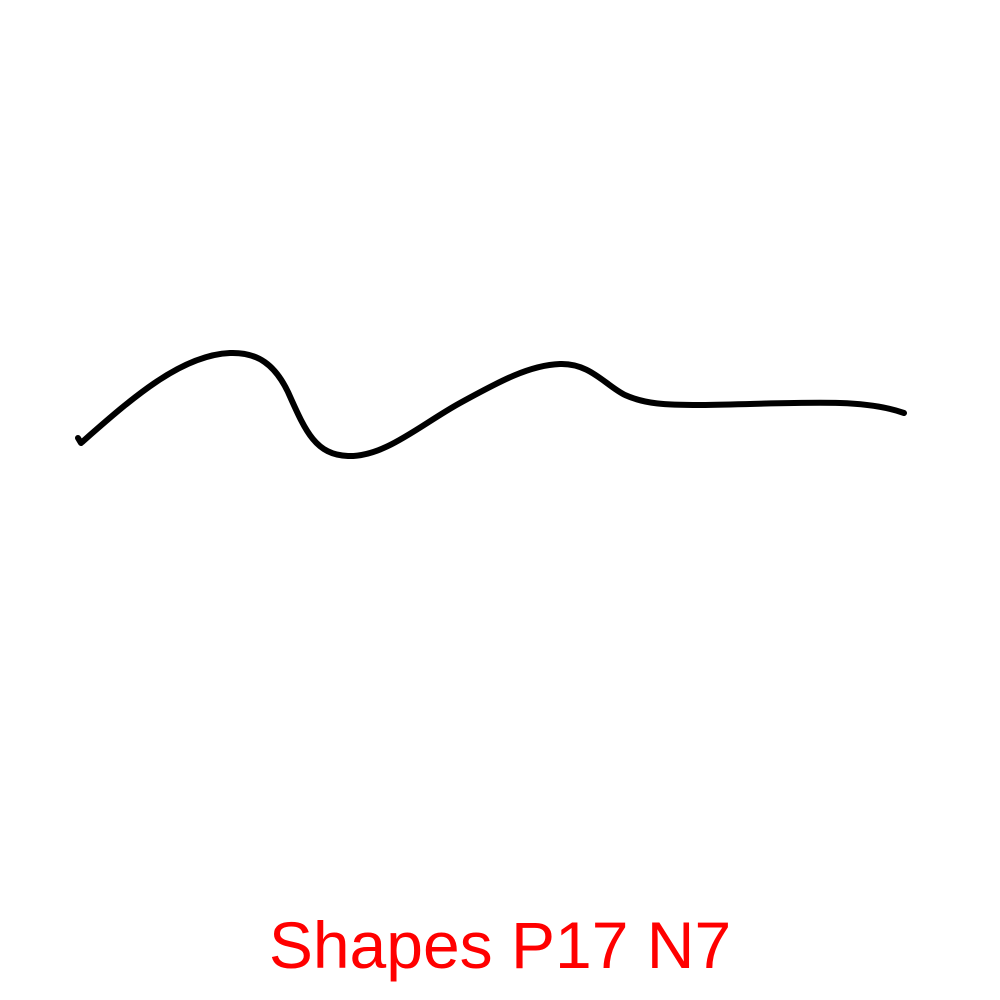 This screenshot has height=1000, width=1000. What do you see at coordinates (500, 945) in the screenshot?
I see `caption-label: Shapes P17 N7` at bounding box center [500, 945].